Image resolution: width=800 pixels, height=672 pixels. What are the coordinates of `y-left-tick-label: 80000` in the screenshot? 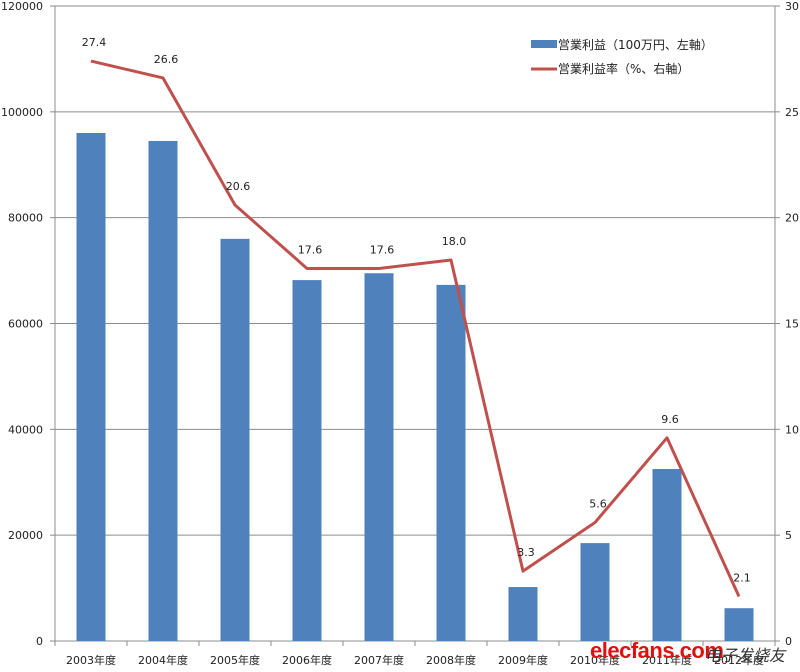 It's located at (25, 218).